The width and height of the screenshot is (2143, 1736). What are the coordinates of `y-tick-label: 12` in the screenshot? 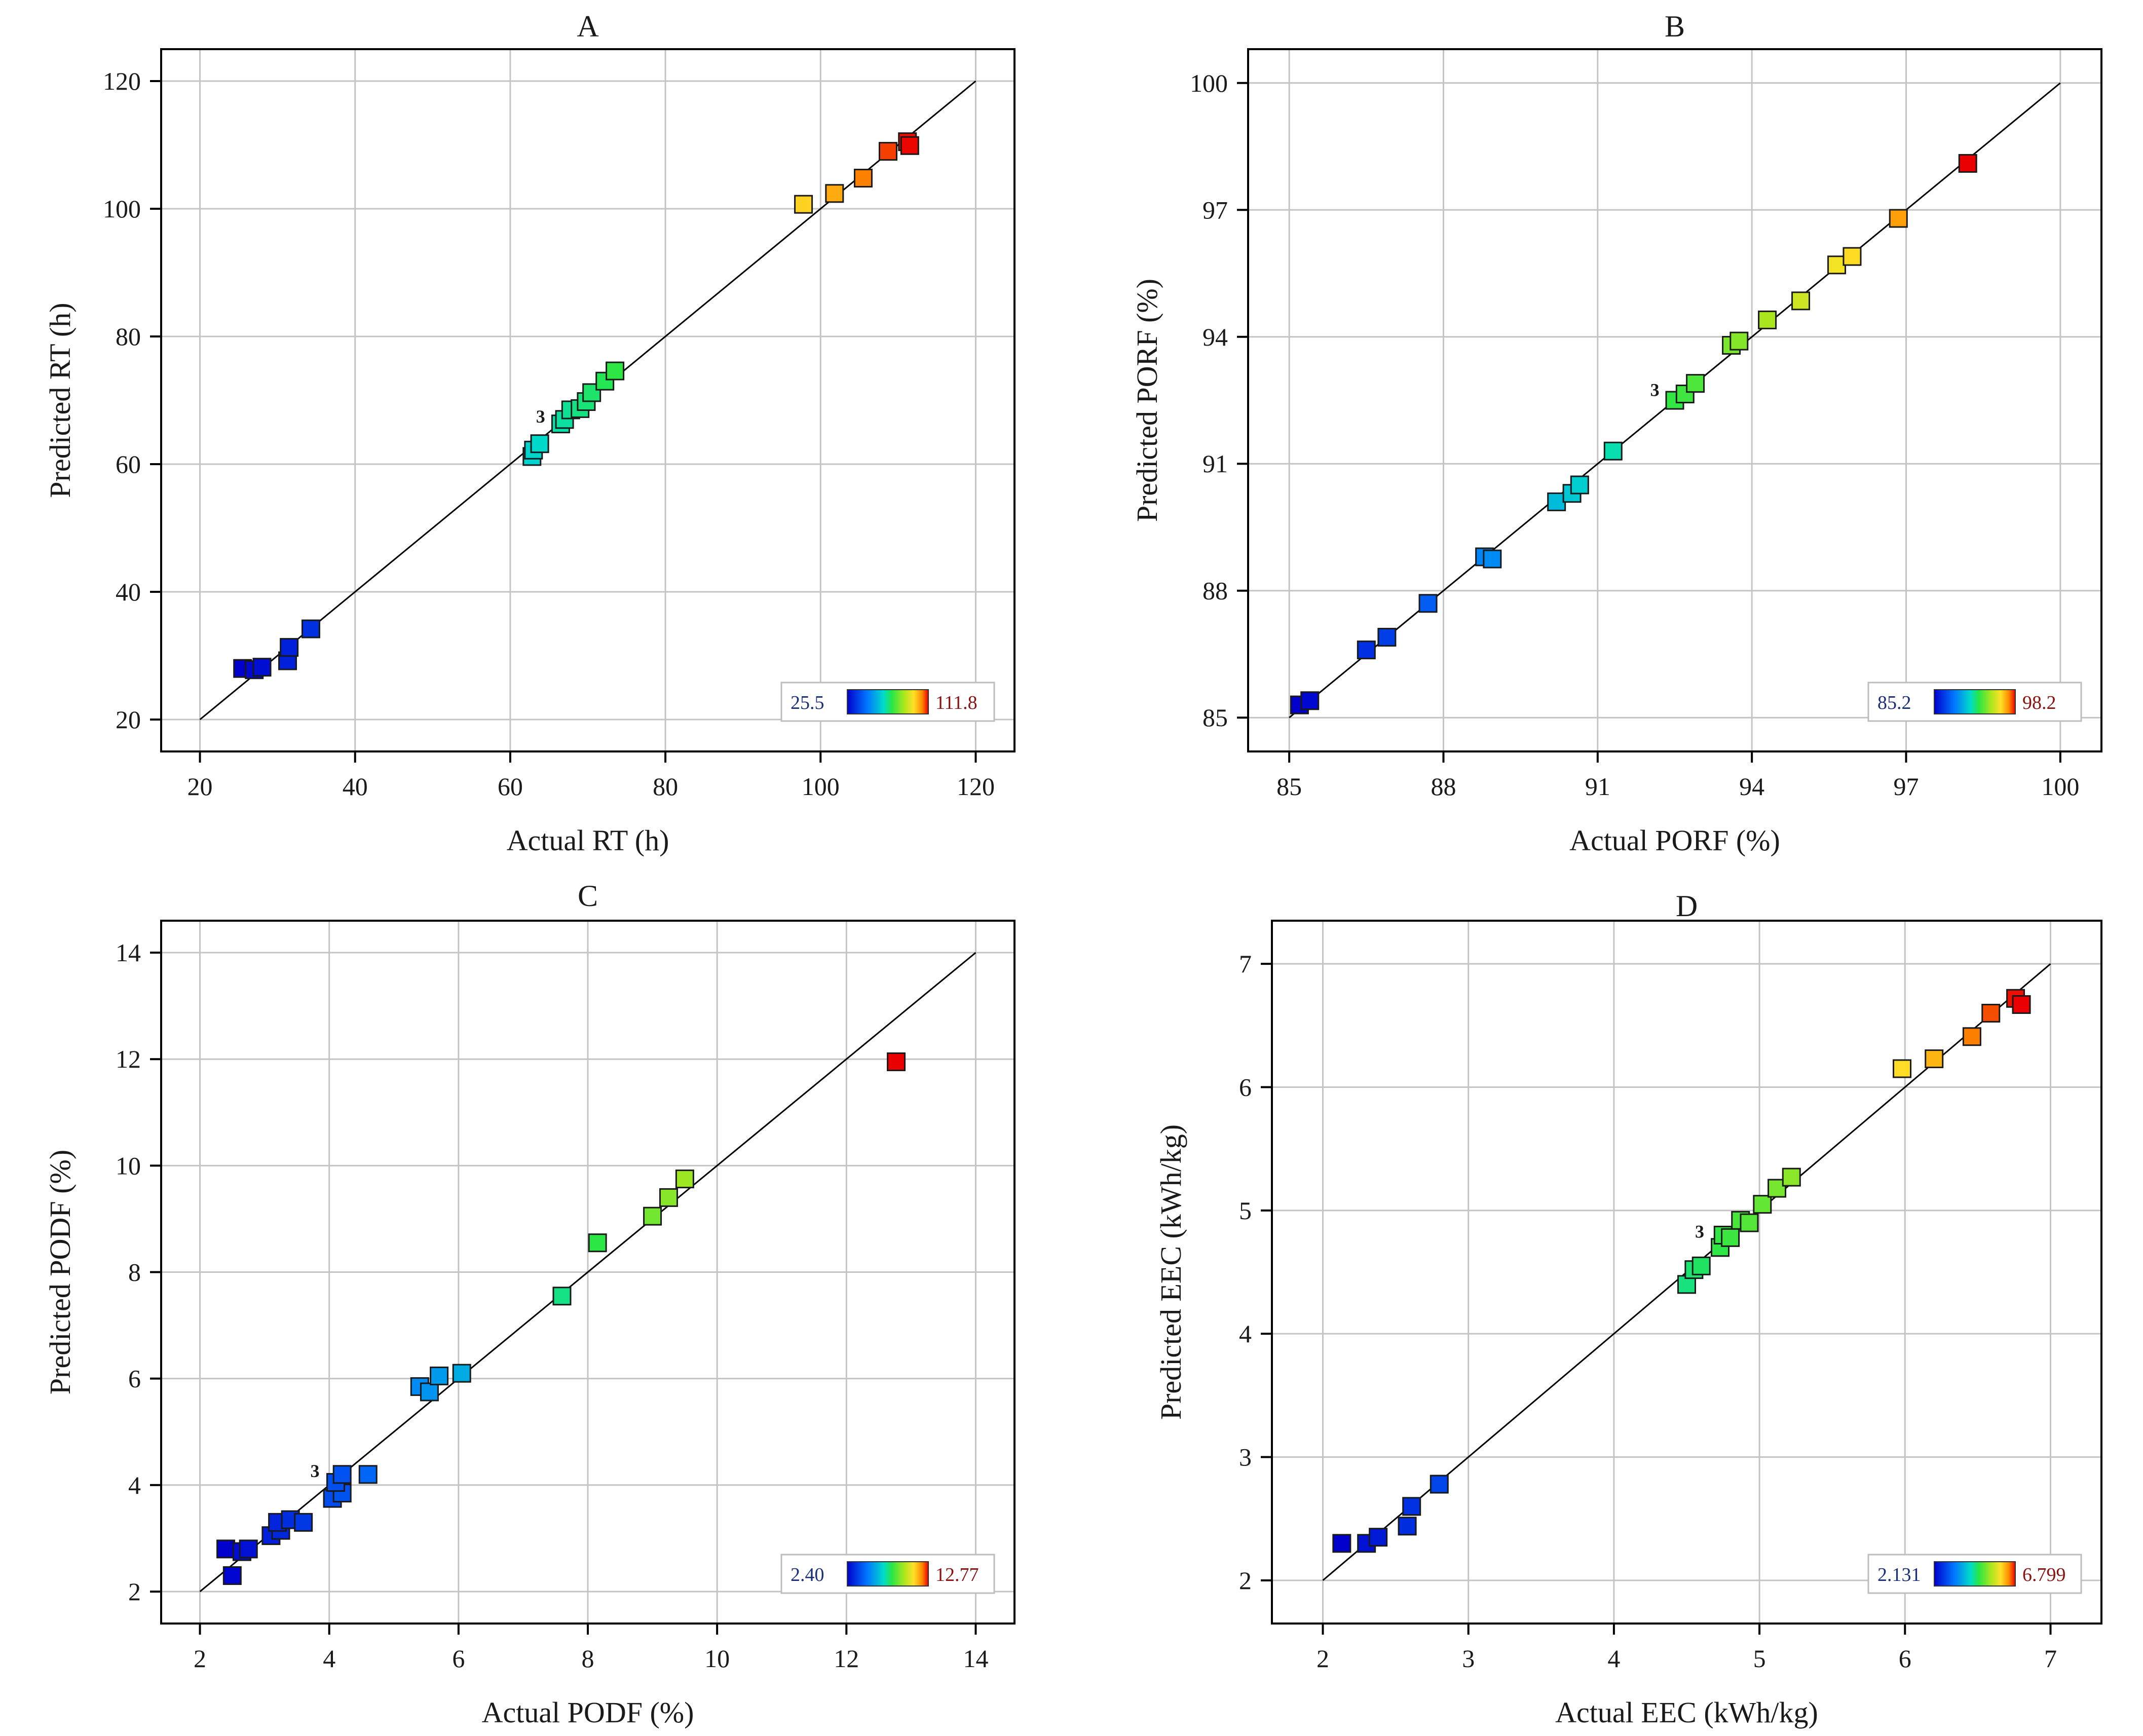 It's located at (128, 1059).